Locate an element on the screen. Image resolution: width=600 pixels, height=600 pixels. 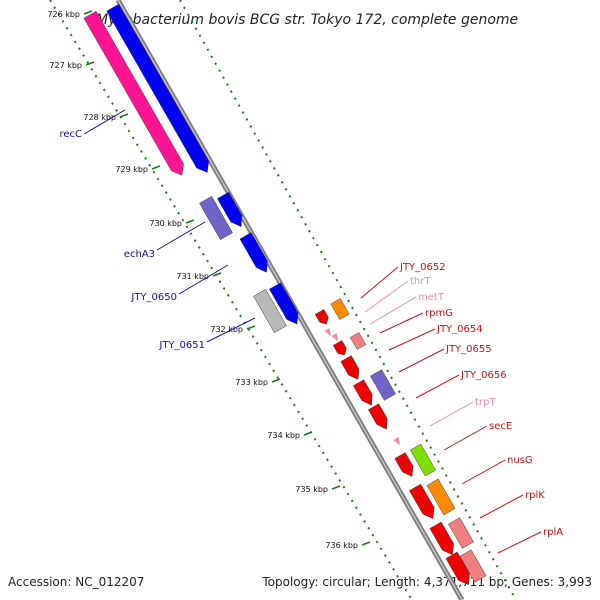
gene-label-thrt: thrT is located at coordinates (420, 281).